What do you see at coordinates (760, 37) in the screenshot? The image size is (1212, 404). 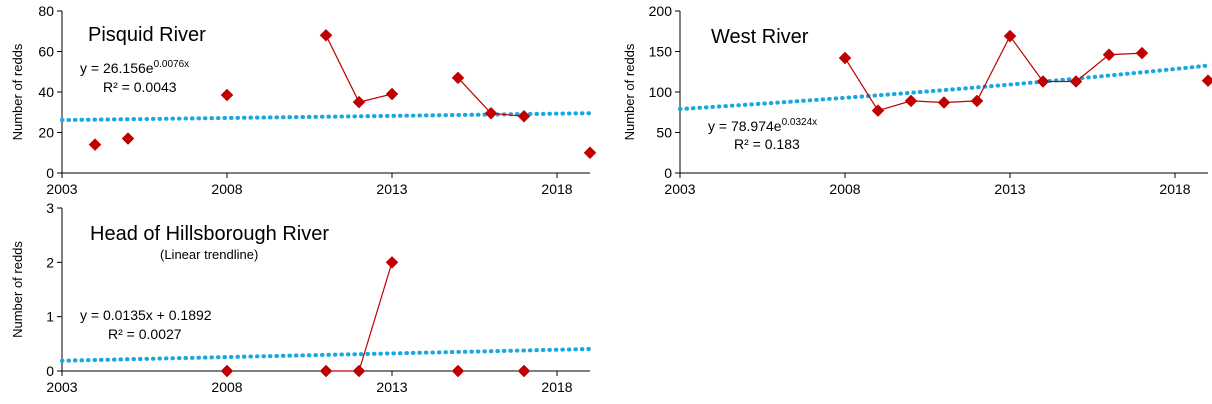 I see `chart-title: West River` at bounding box center [760, 37].